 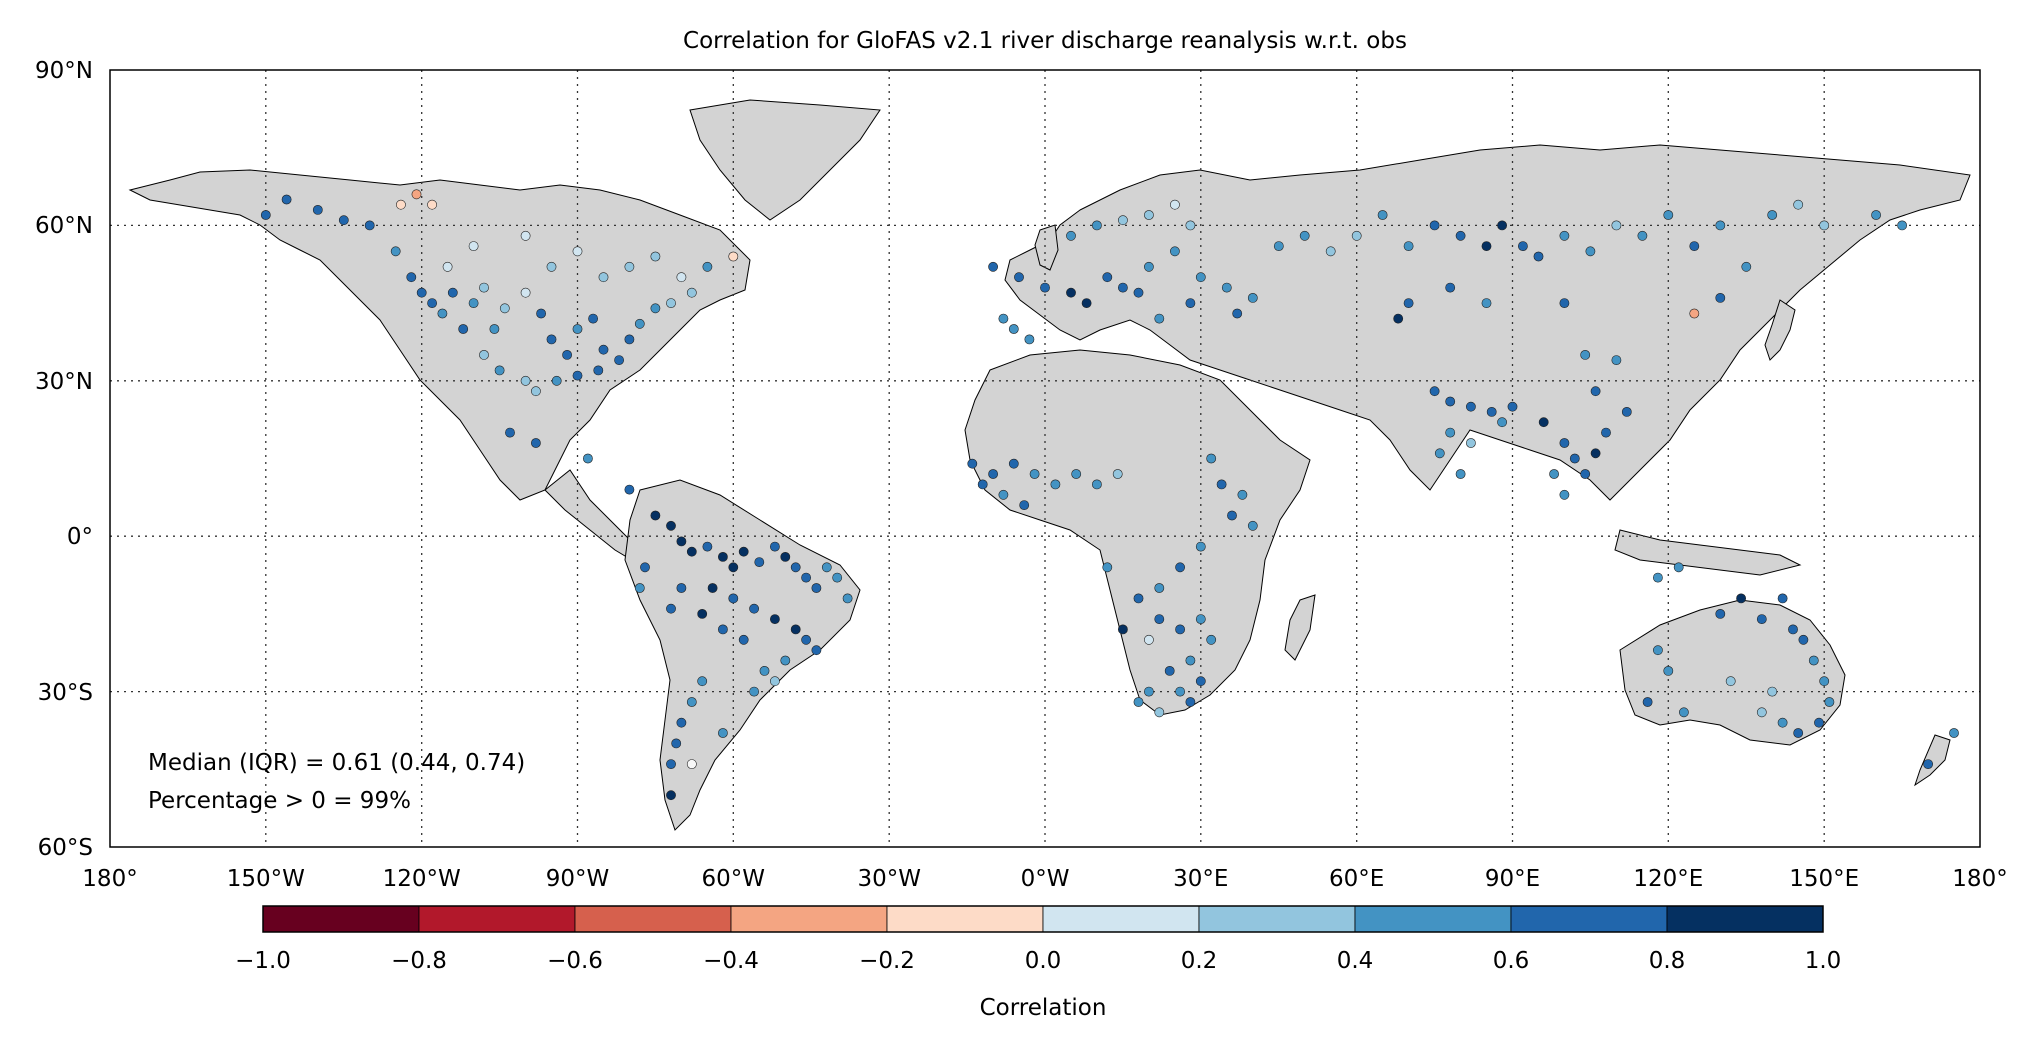 I want to click on land-australia, so click(x=1732, y=672).